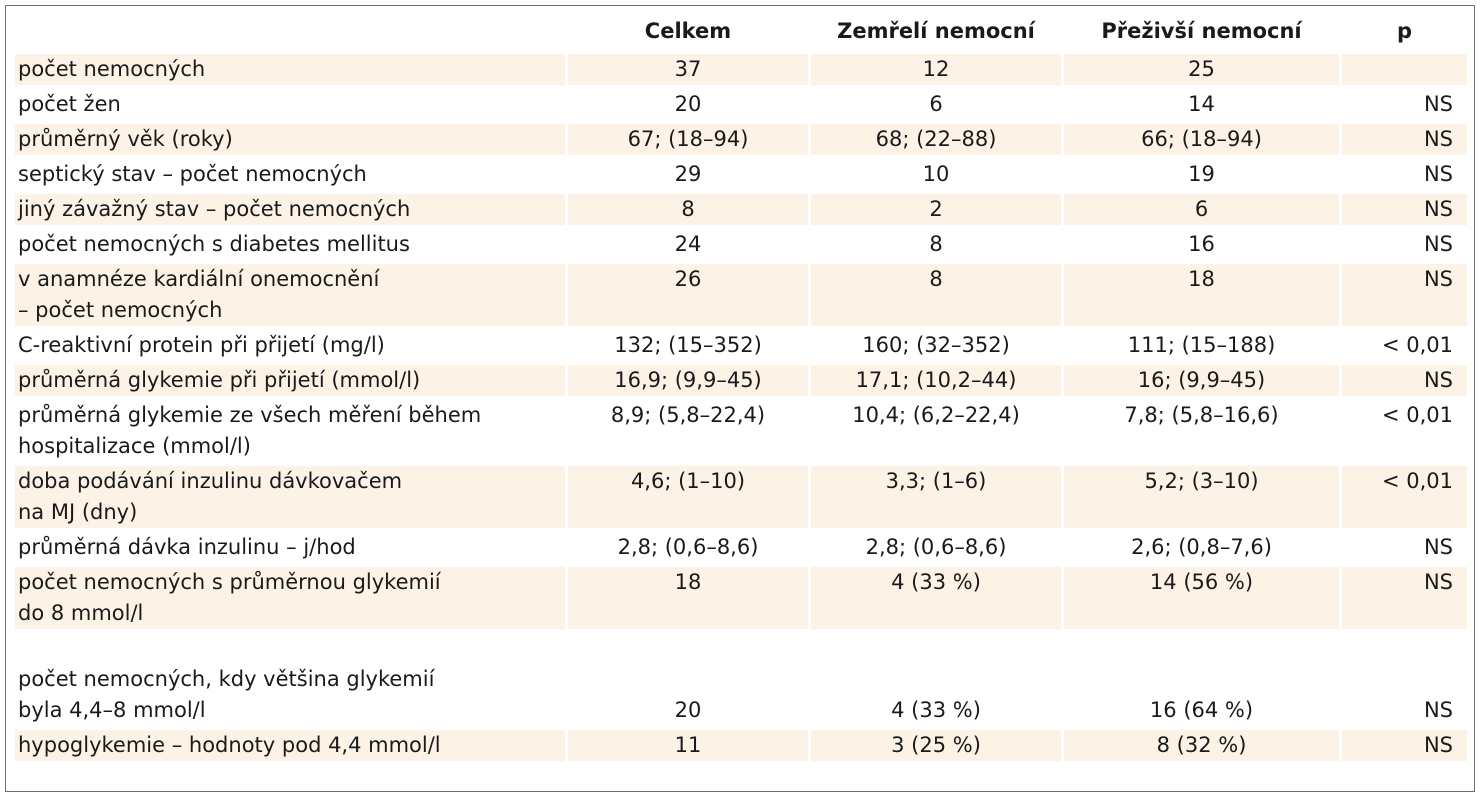 The image size is (1483, 800). Describe the element at coordinates (229, 582) in the screenshot. I see `row-label-line: počet nemocných s průměrnou glykemií` at that location.